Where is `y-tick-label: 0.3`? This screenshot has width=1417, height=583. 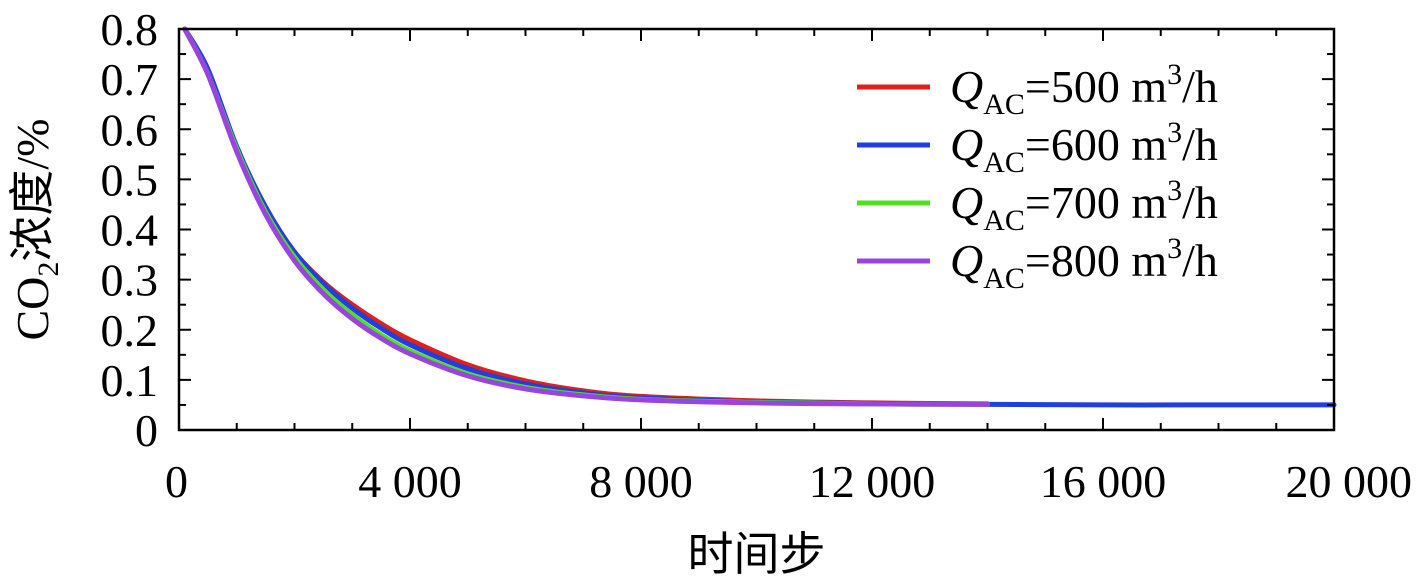
y-tick-label: 0.3 is located at coordinates (130, 280).